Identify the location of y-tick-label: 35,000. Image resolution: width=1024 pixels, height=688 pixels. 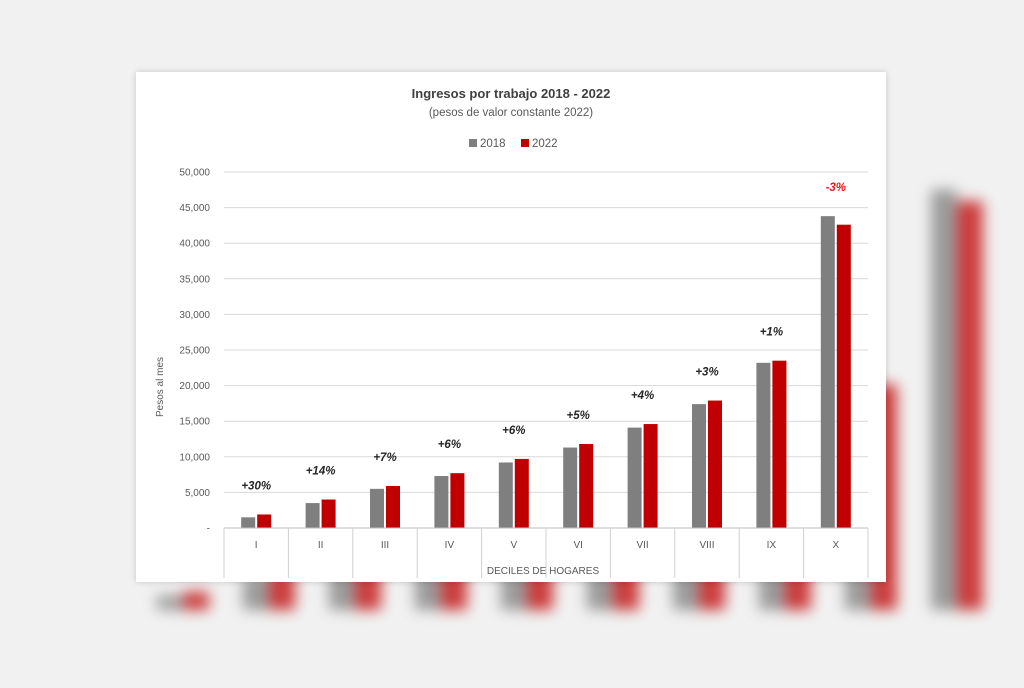
(194, 279).